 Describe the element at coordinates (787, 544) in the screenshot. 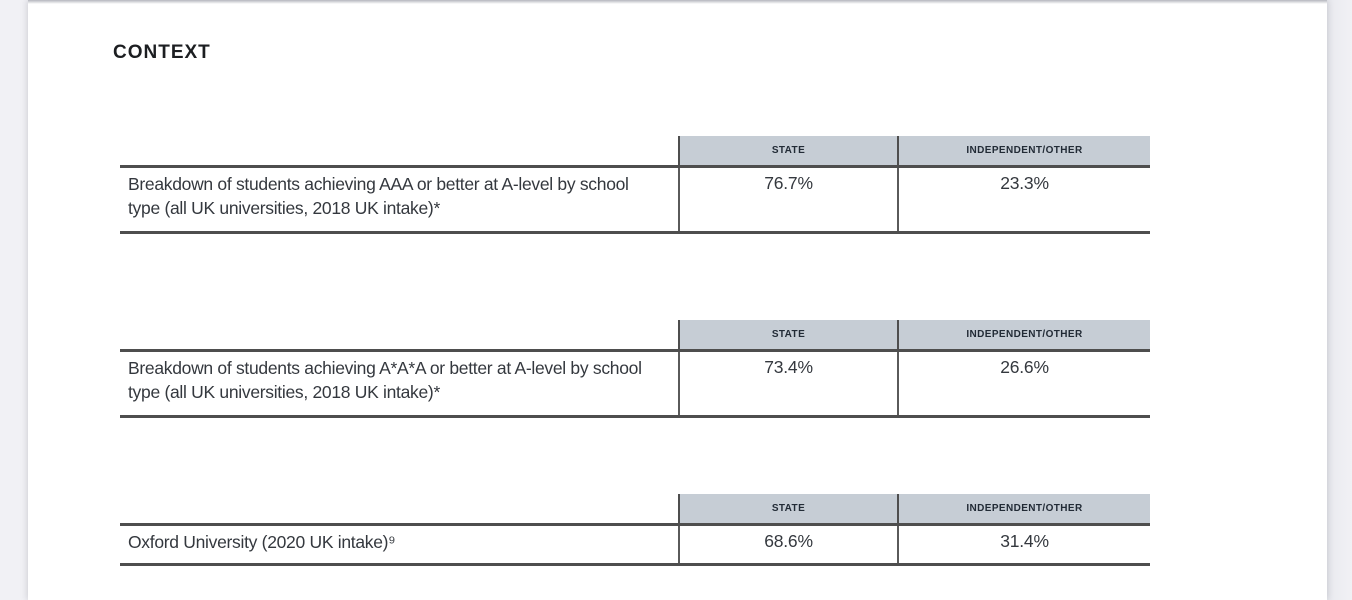

I see `state-value: 68.6%` at that location.